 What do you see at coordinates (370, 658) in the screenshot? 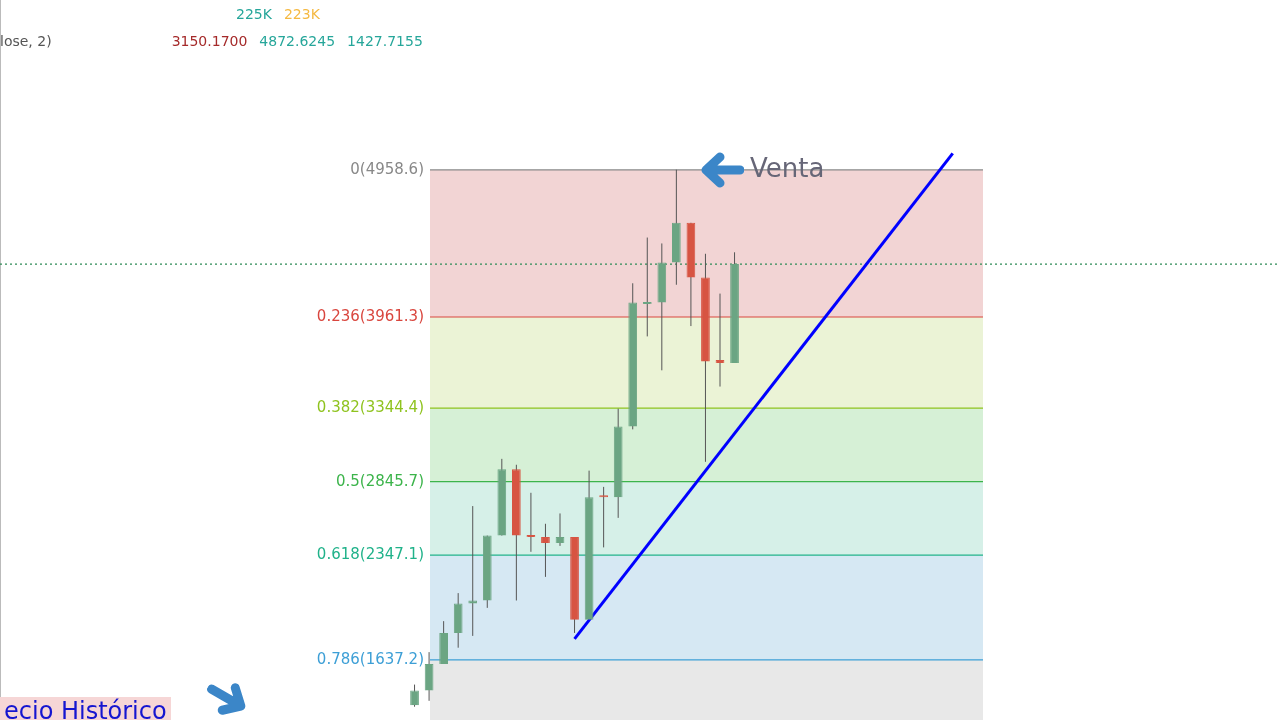
I see `ref-line-label: 0.786(1637.2)` at bounding box center [370, 658].